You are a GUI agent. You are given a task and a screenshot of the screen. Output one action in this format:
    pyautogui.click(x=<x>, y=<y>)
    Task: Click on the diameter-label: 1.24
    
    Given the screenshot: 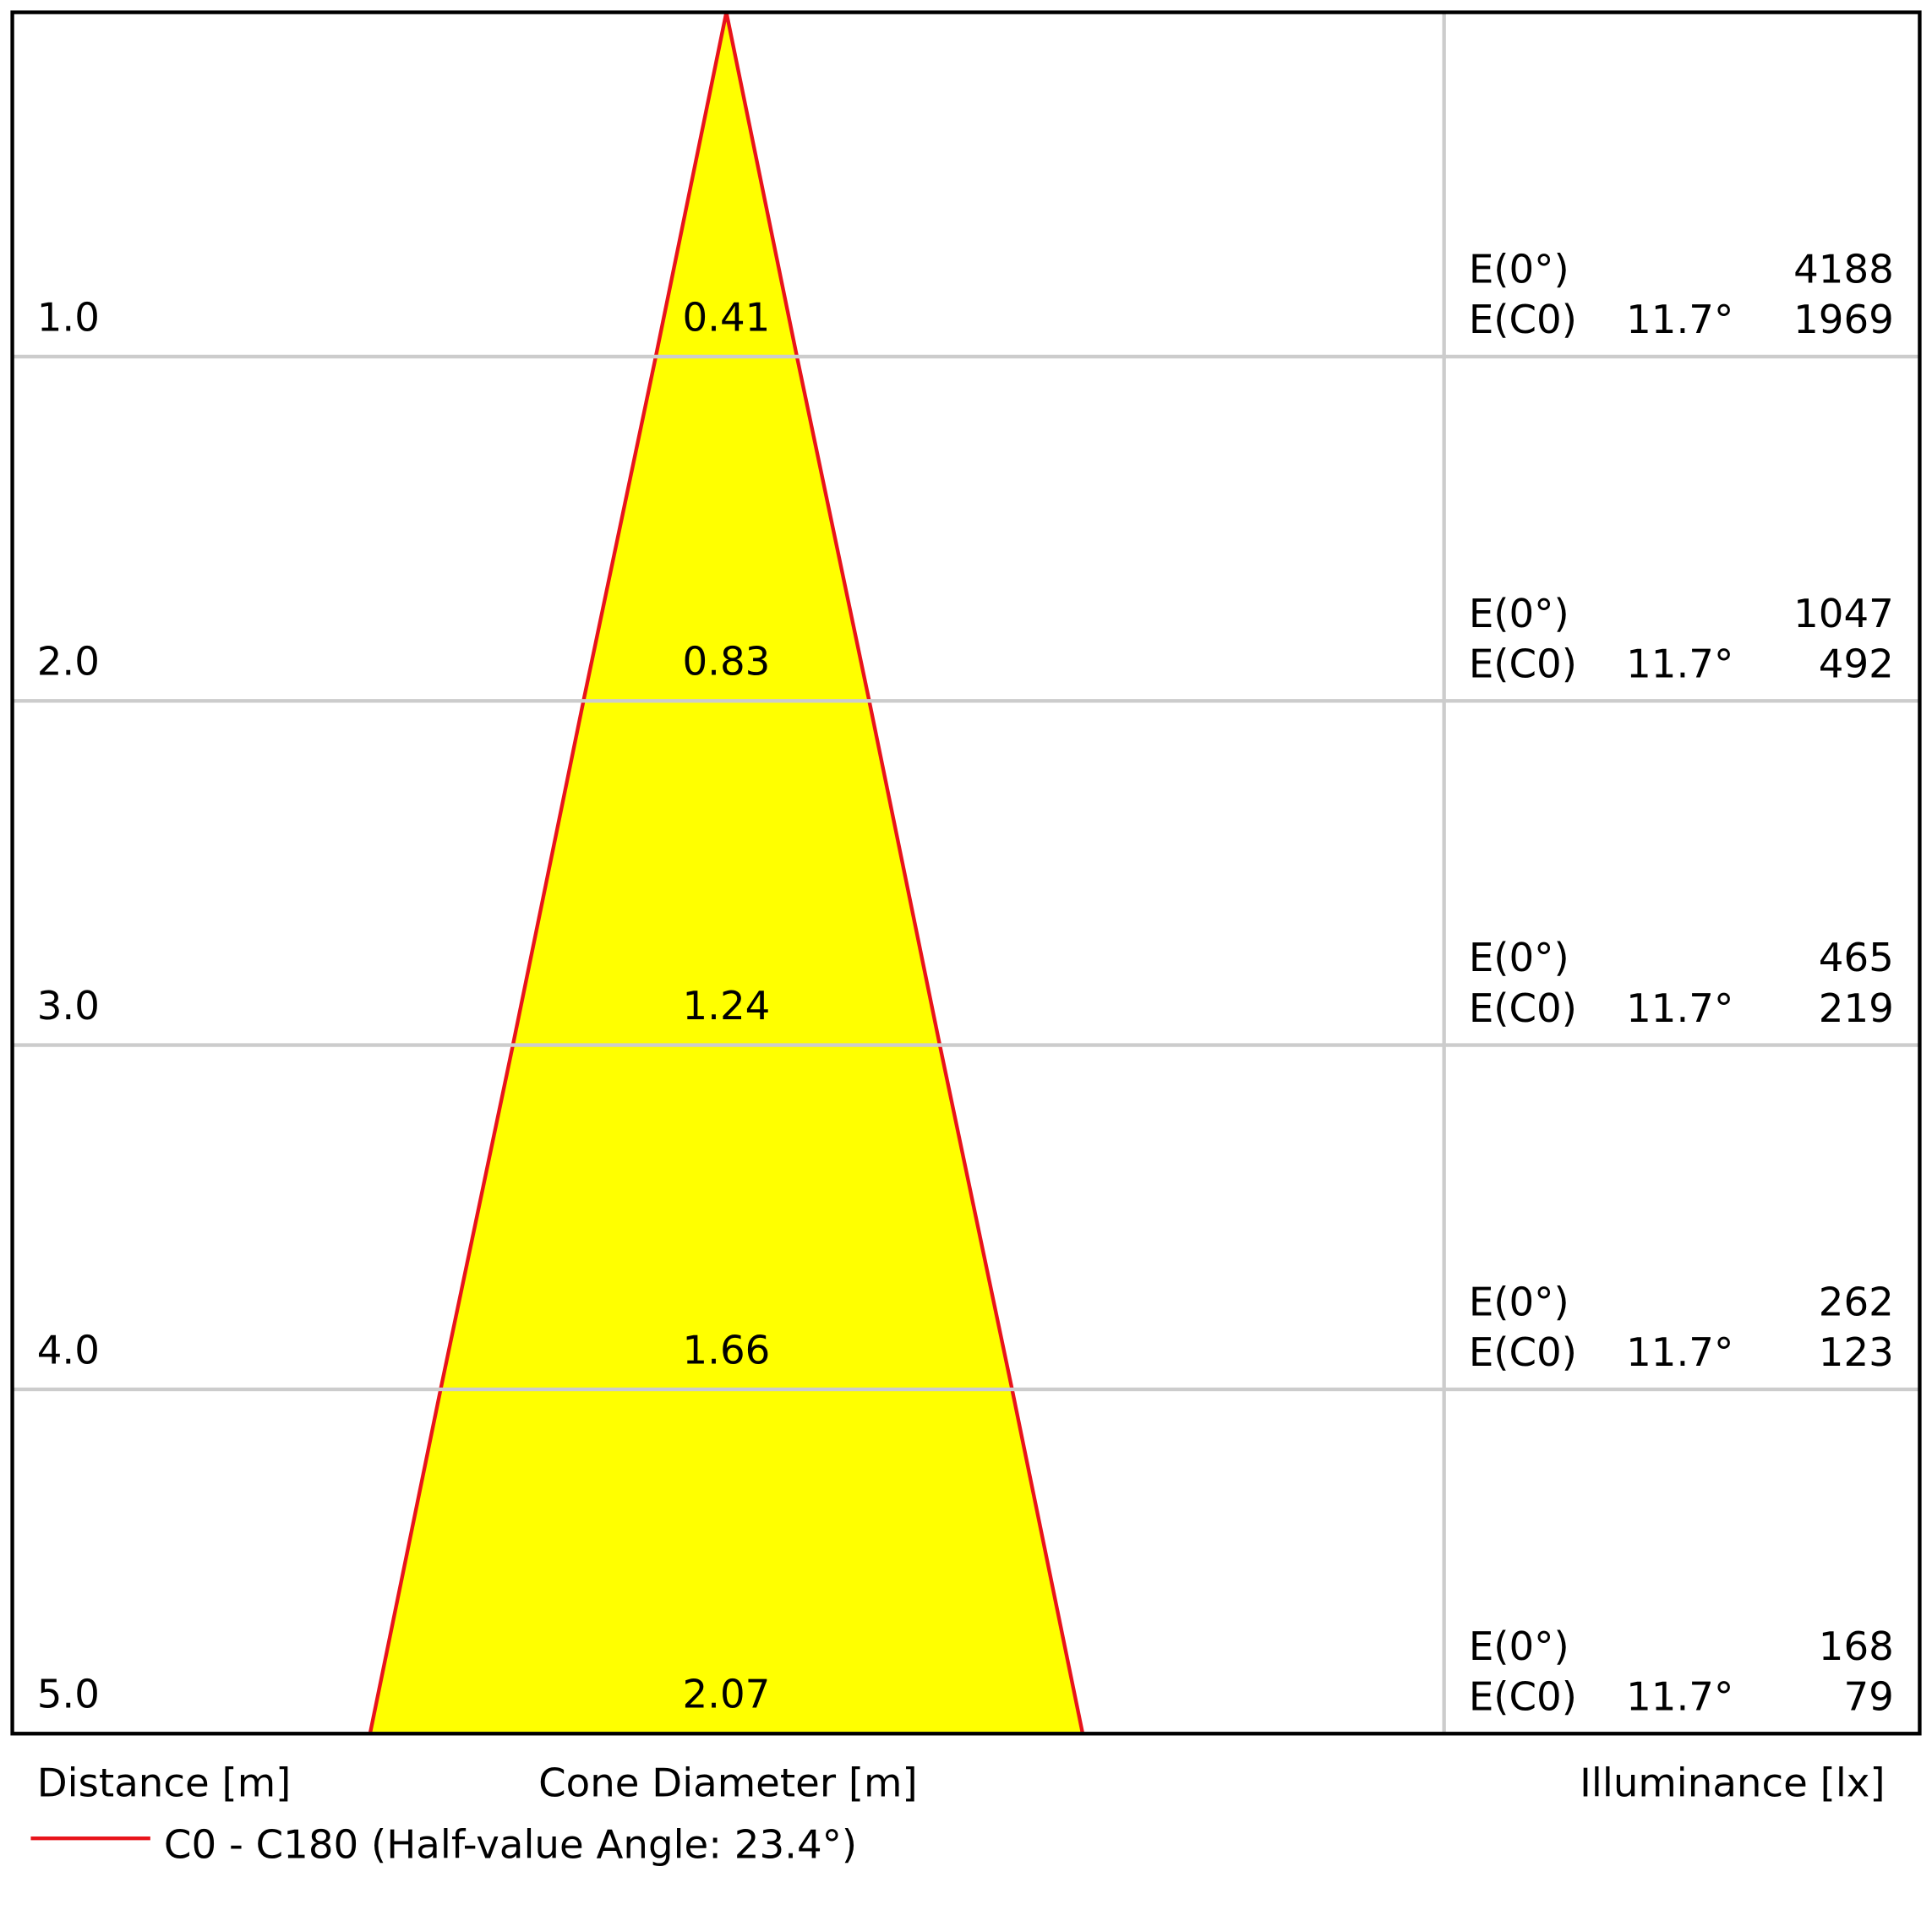 What is the action you would take?
    pyautogui.click(x=727, y=1006)
    